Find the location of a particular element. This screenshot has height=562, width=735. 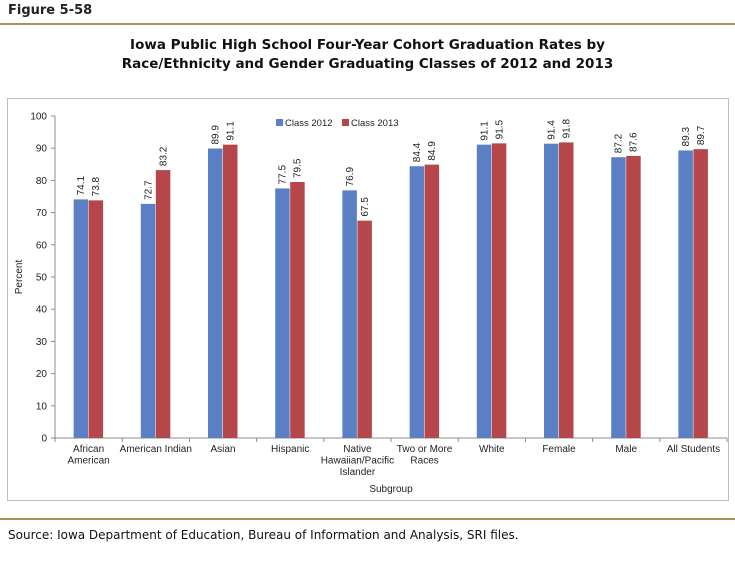

y-tick-label: 70 is located at coordinates (42, 213).